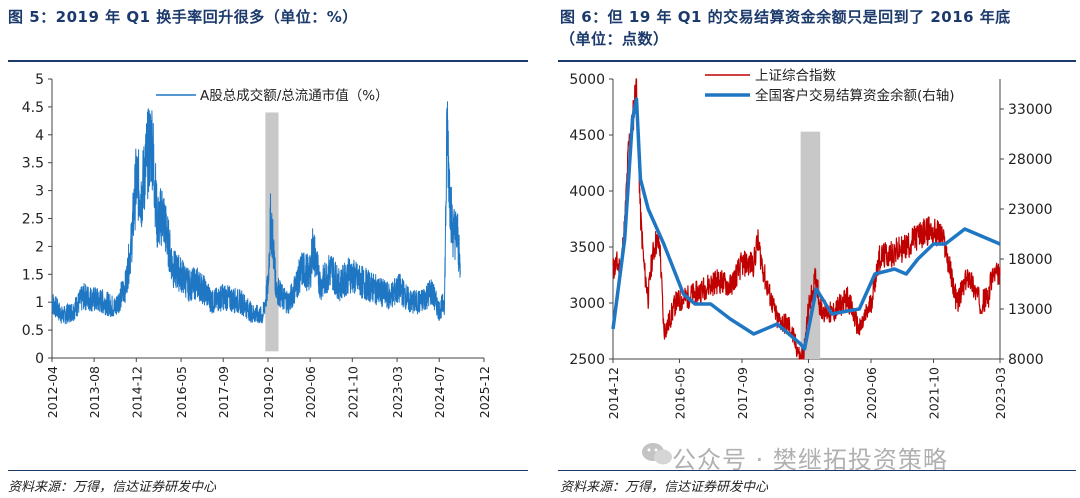 This screenshot has height=498, width=1080. Describe the element at coordinates (587, 136) in the screenshot. I see `y-tick-label: 4500` at that location.